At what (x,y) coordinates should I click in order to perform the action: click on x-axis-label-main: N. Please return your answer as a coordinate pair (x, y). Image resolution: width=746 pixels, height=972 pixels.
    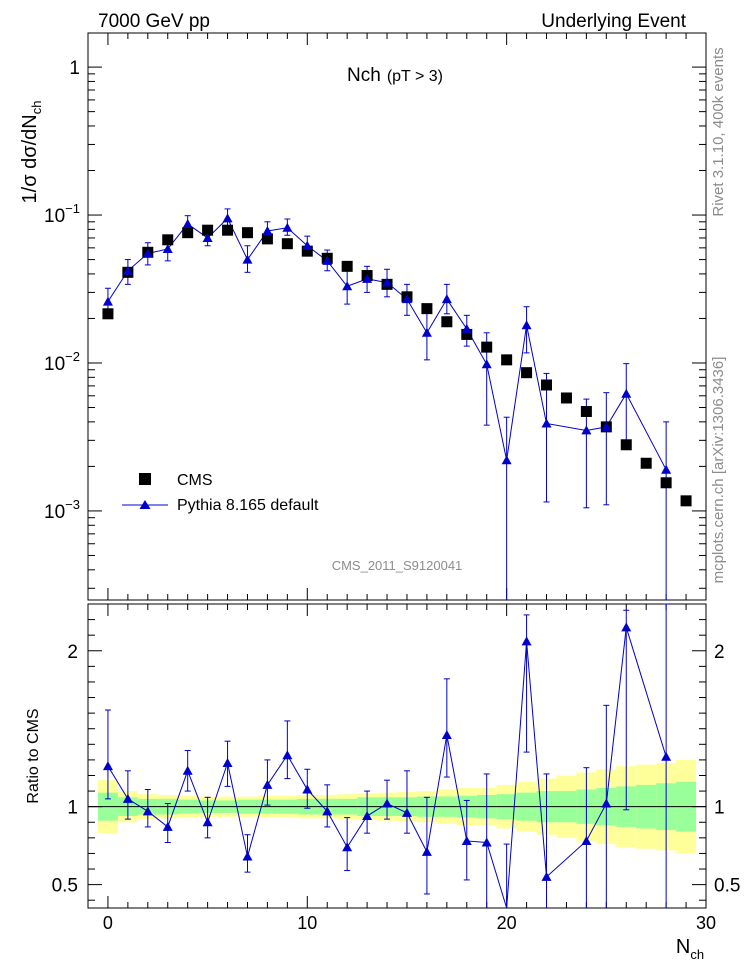
    Looking at the image, I should click on (683, 947).